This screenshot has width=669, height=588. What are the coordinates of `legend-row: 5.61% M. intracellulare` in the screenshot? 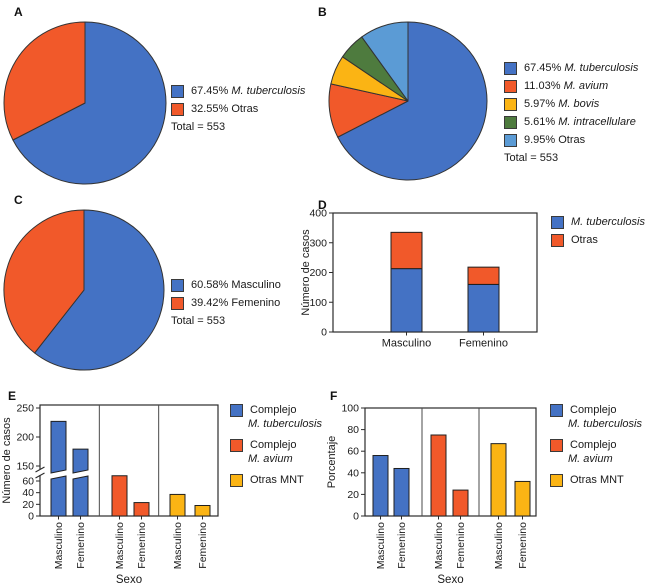 It's located at (571, 122).